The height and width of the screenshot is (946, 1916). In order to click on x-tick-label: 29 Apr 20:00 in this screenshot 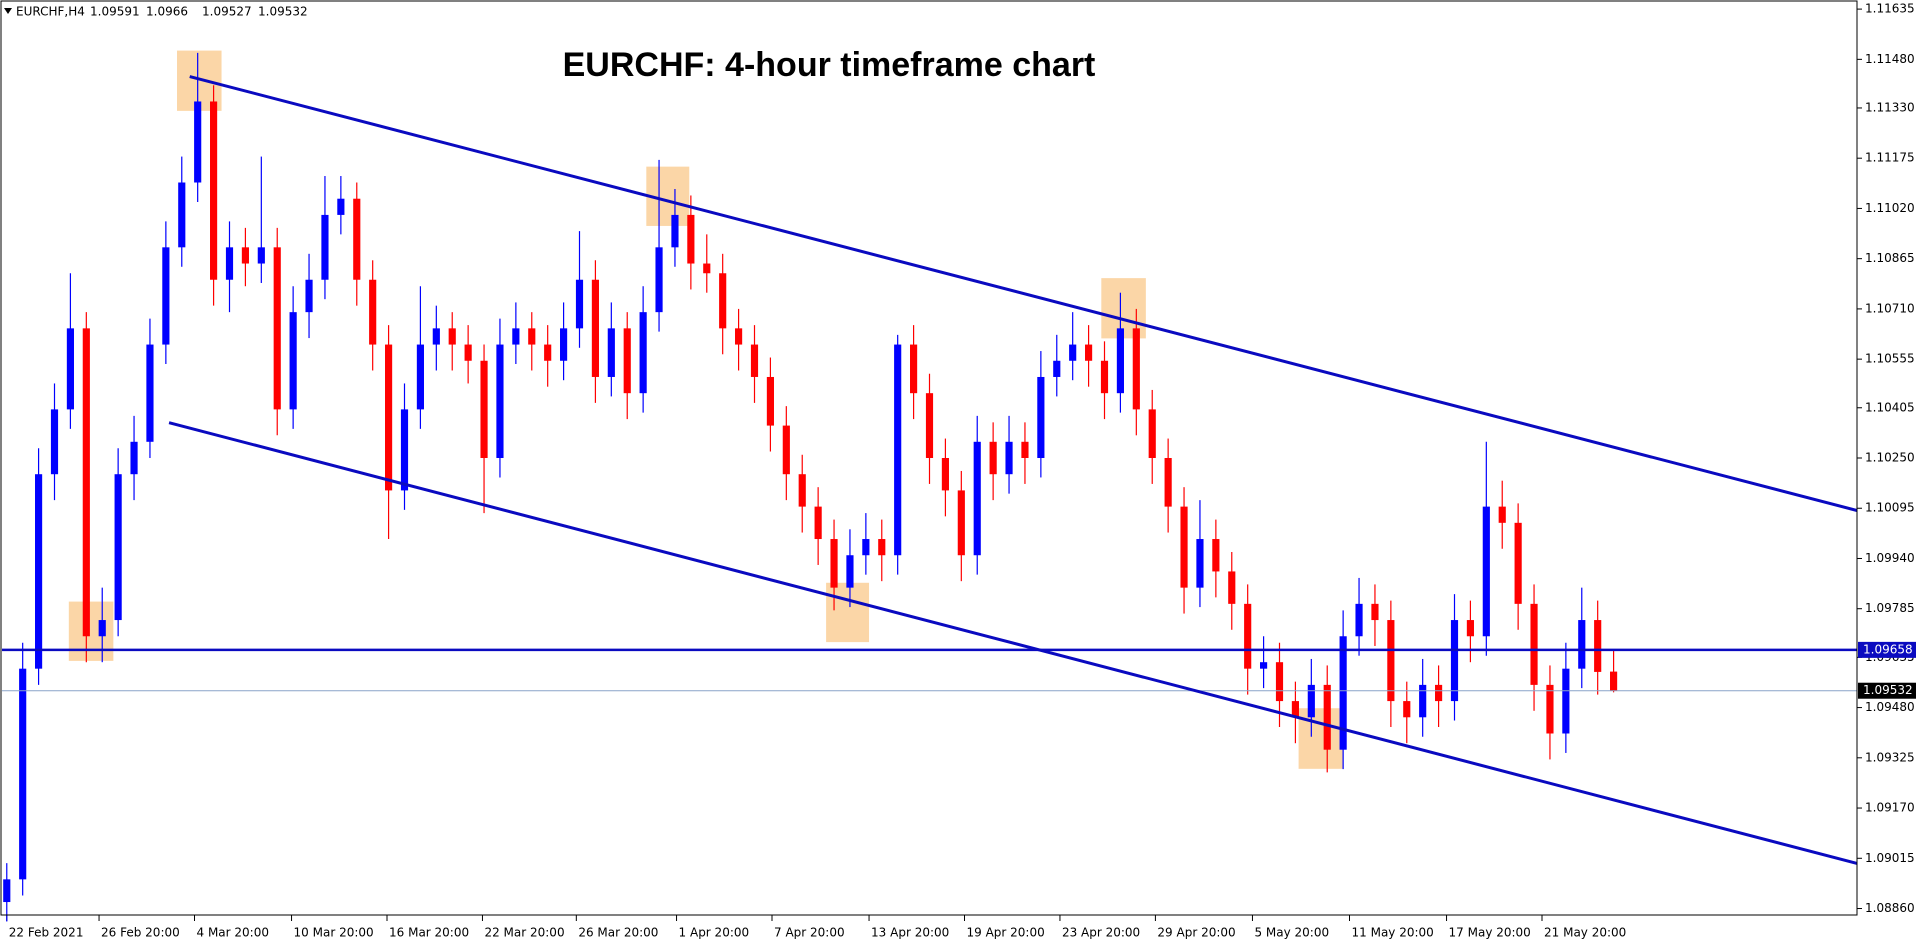, I will do `click(1196, 933)`.